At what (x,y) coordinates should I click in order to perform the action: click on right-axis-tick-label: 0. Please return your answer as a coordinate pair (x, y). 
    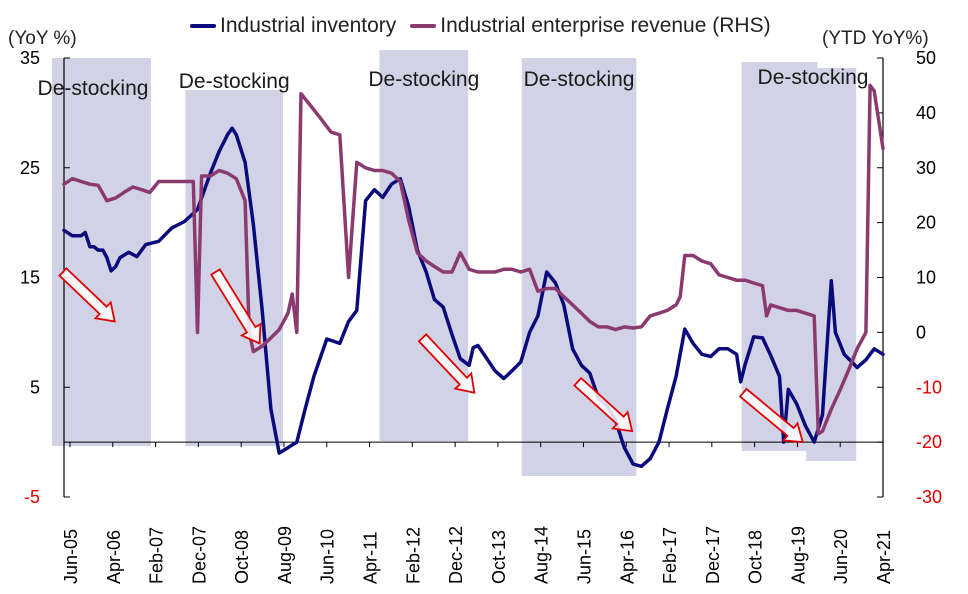
    Looking at the image, I should click on (921, 332).